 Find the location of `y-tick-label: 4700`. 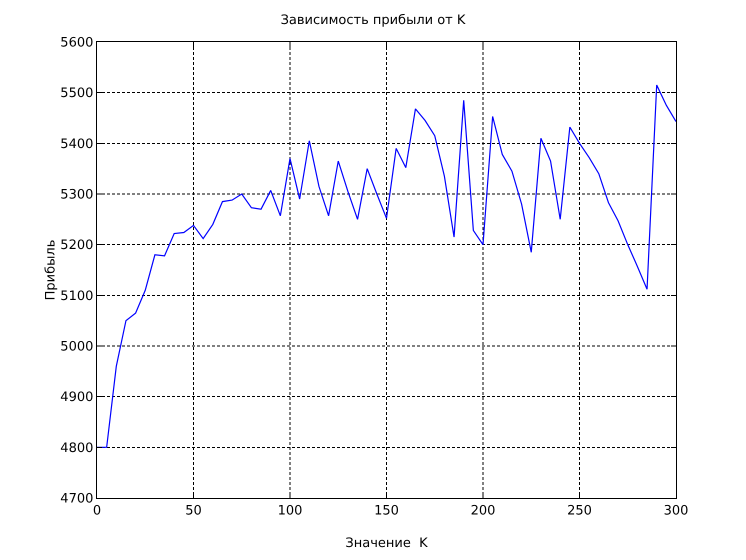

y-tick-label: 4700 is located at coordinates (77, 499).